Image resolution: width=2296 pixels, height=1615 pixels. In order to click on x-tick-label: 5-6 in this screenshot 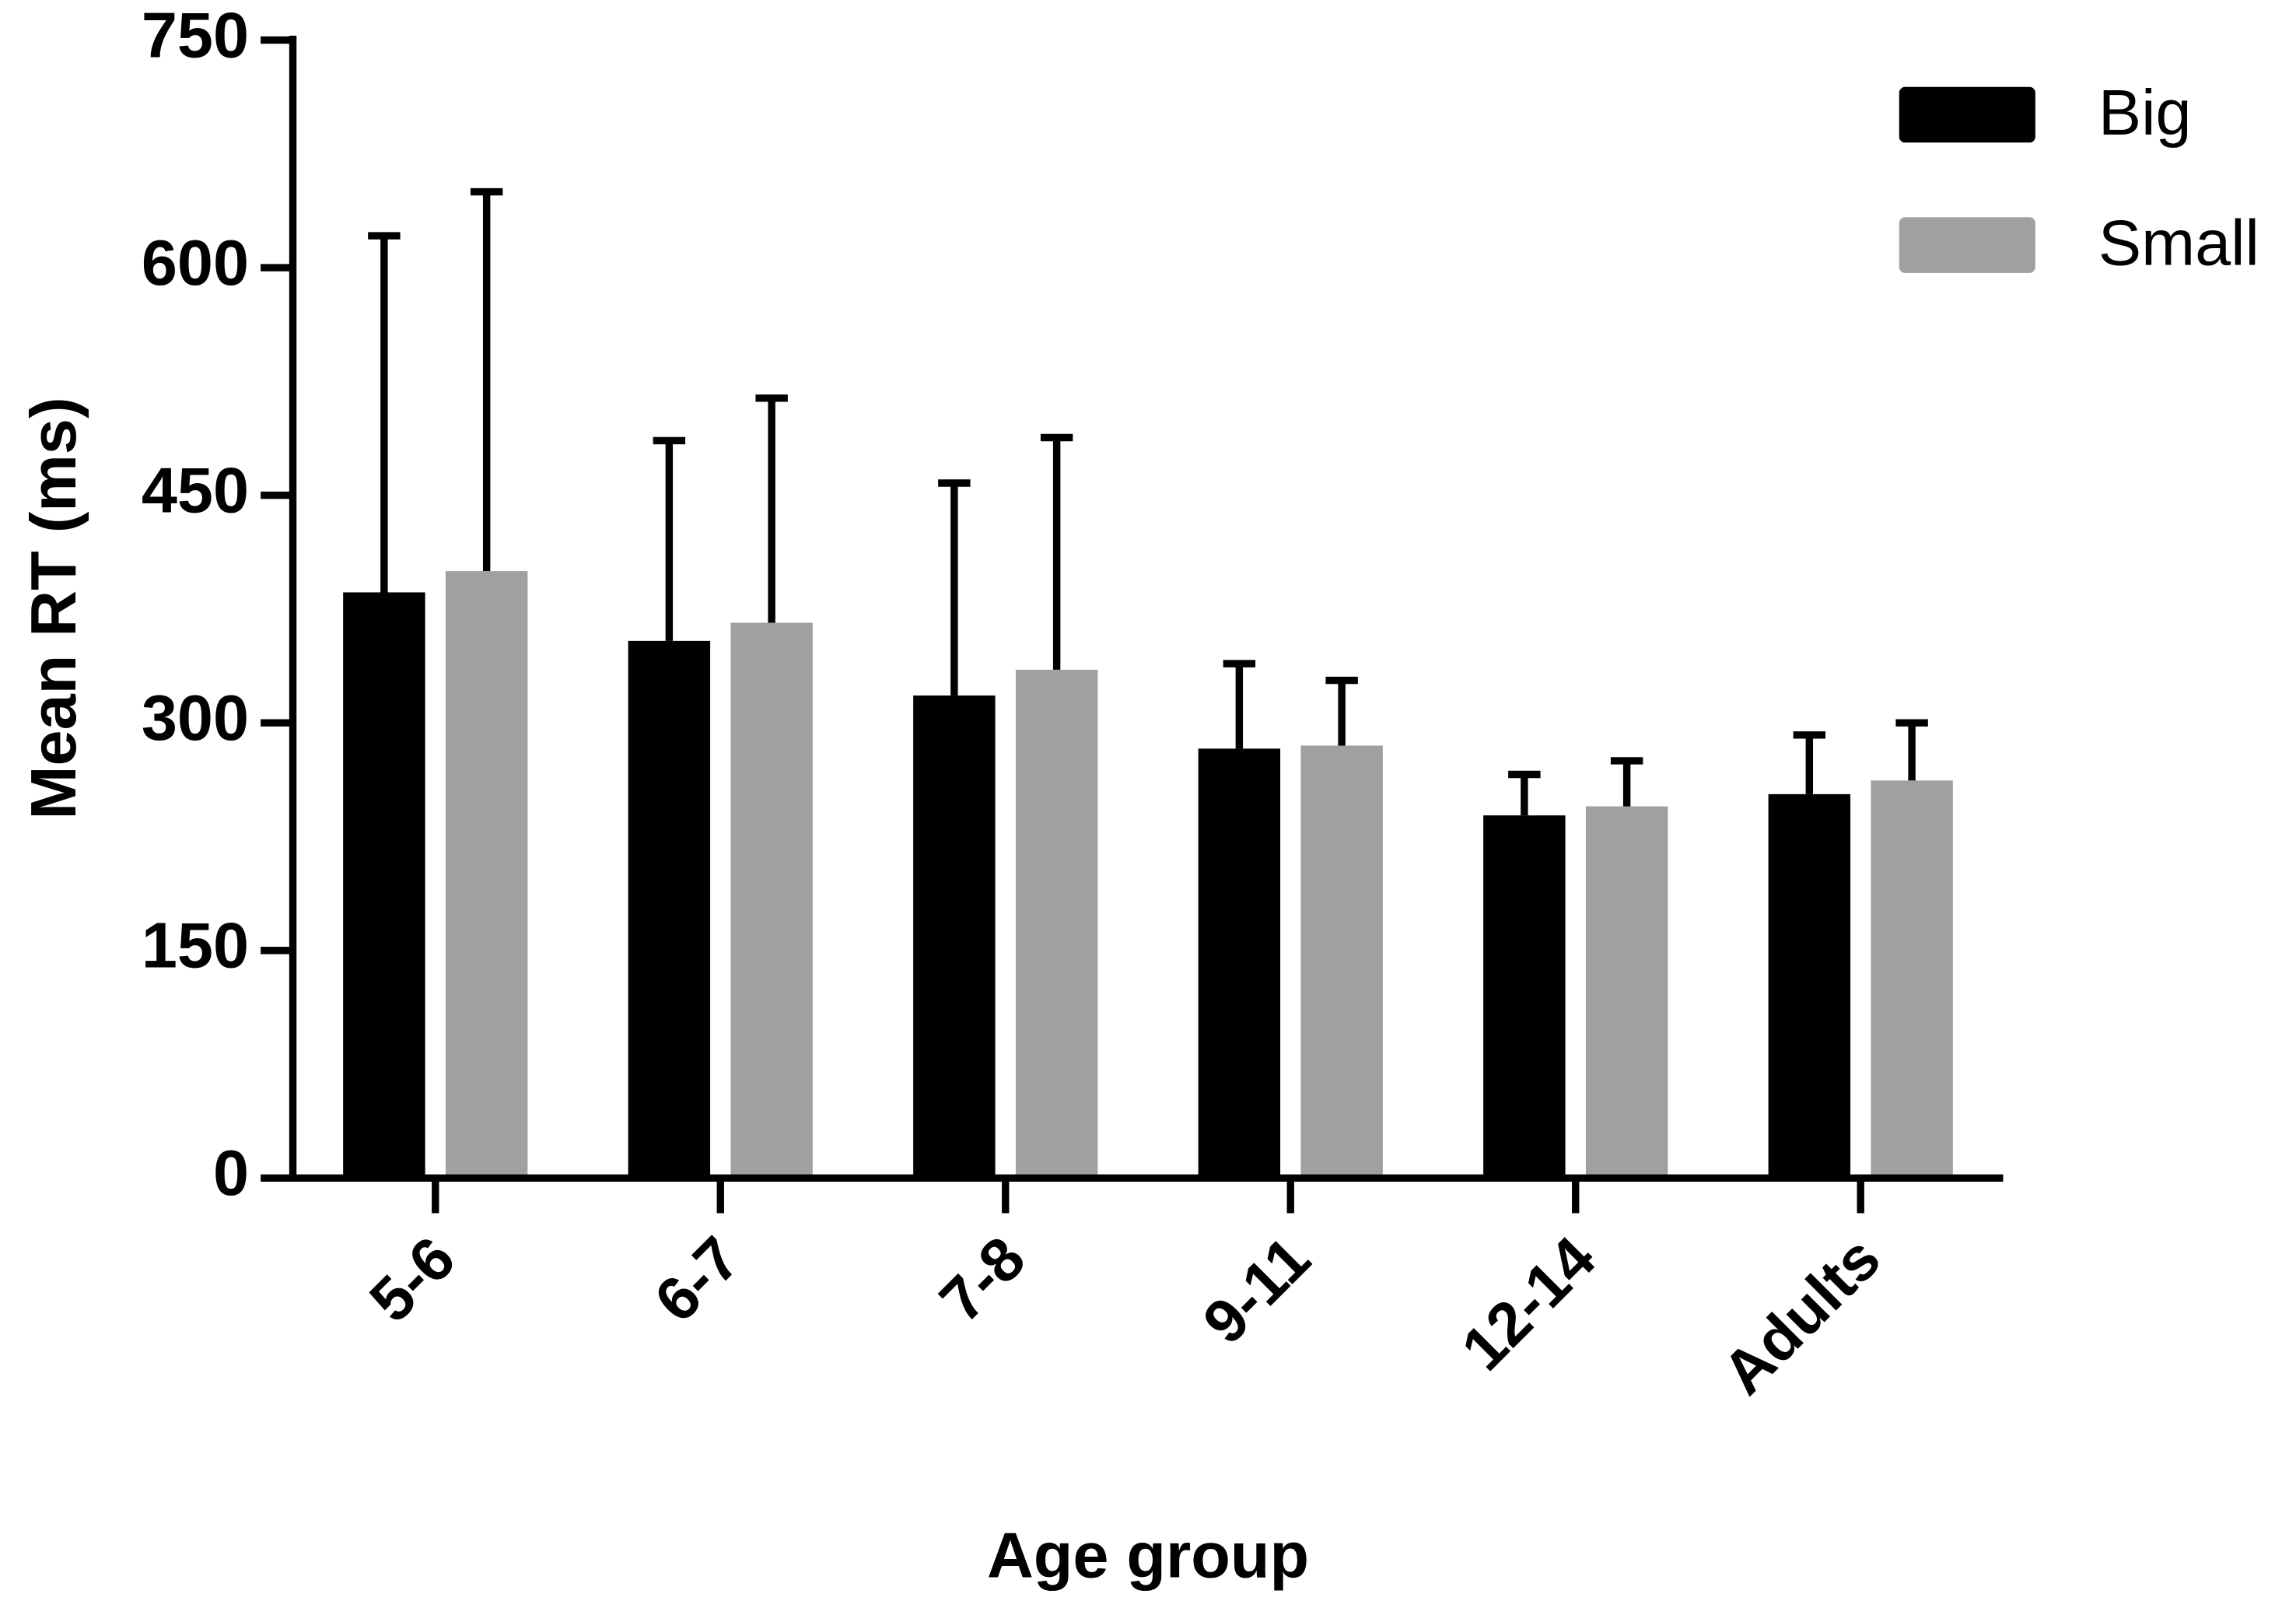, I will do `click(412, 1279)`.